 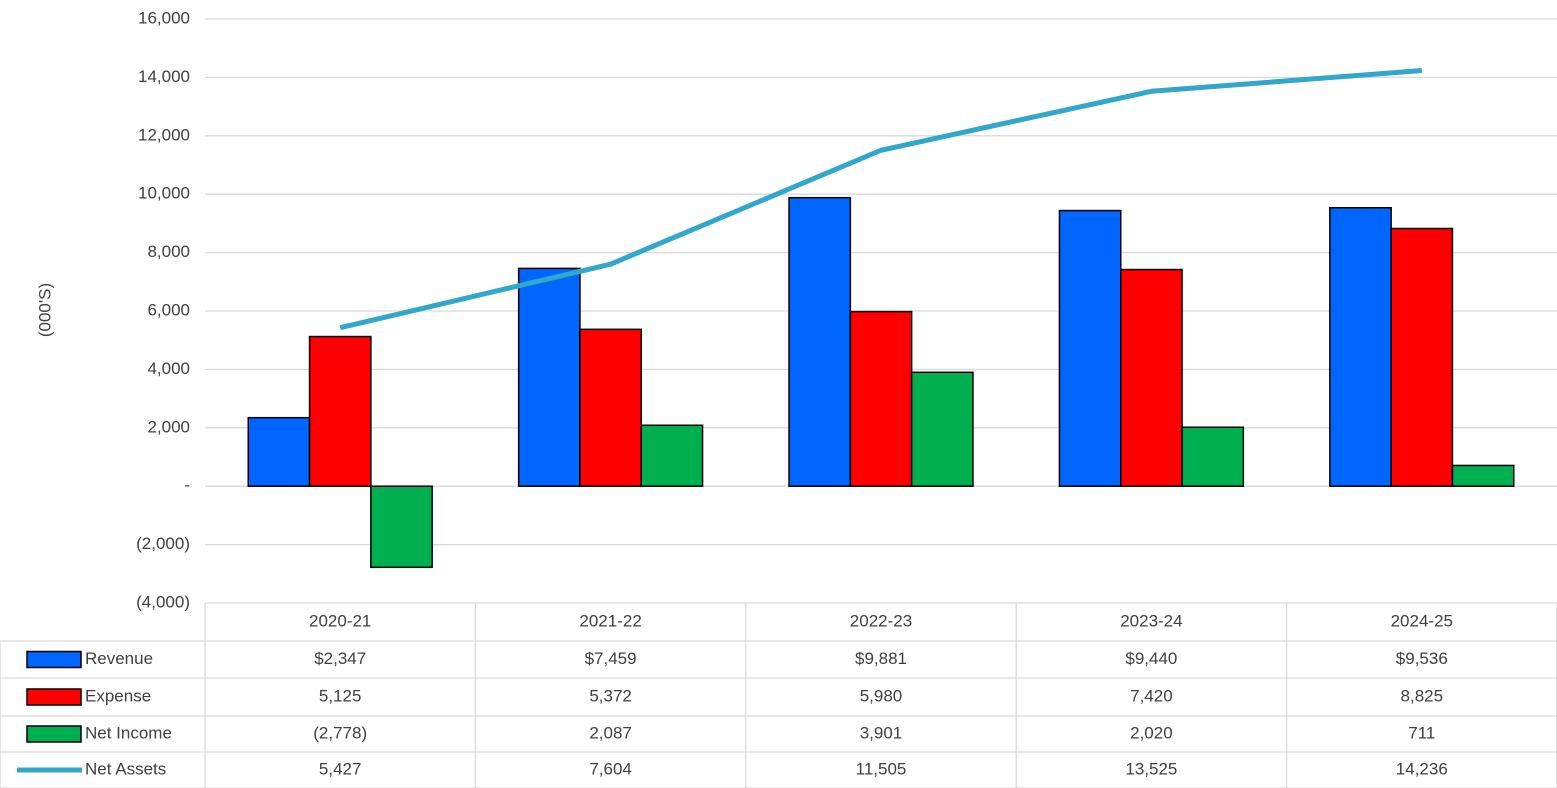 What do you see at coordinates (610, 732) in the screenshot?
I see `table-value: 2,087` at bounding box center [610, 732].